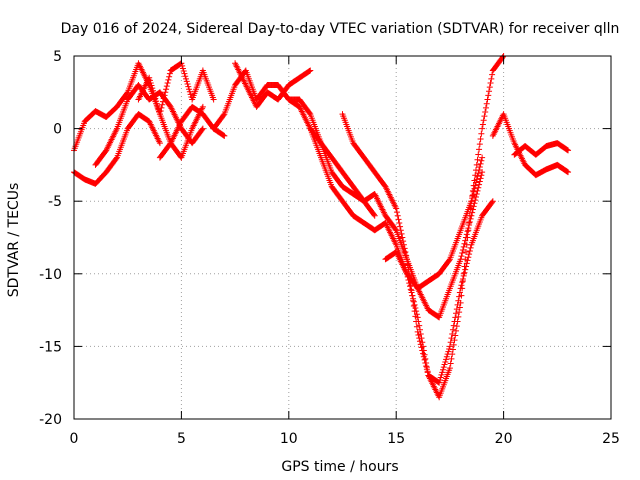  I want to click on series-track-g, so click(294, 143).